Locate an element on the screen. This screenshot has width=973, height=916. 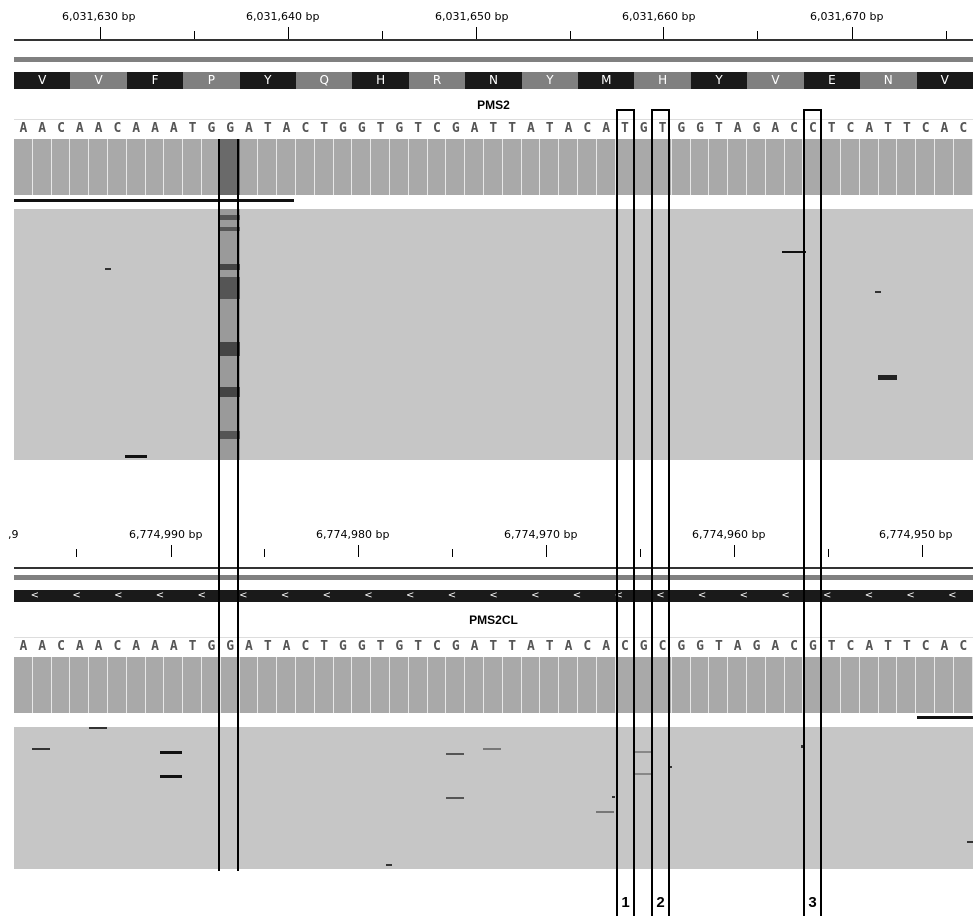
gene-track-bar is located at coordinates (493, 59).